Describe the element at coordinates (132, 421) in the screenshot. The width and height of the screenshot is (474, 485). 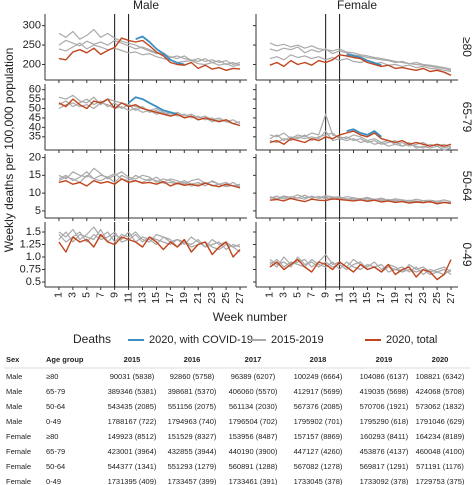
I see `table-cell: 1788167 (722)` at that location.